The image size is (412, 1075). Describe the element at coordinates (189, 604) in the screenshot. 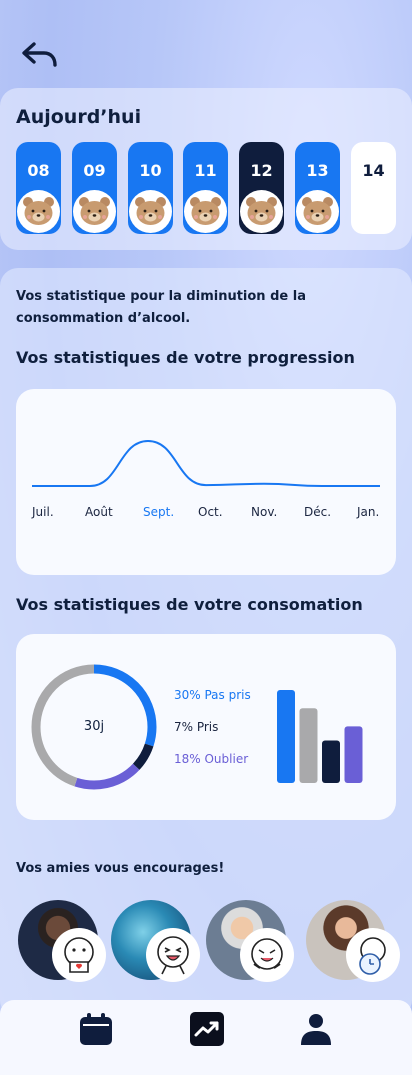

I see `consumption-title: Vos statistiques de votre consomation` at that location.